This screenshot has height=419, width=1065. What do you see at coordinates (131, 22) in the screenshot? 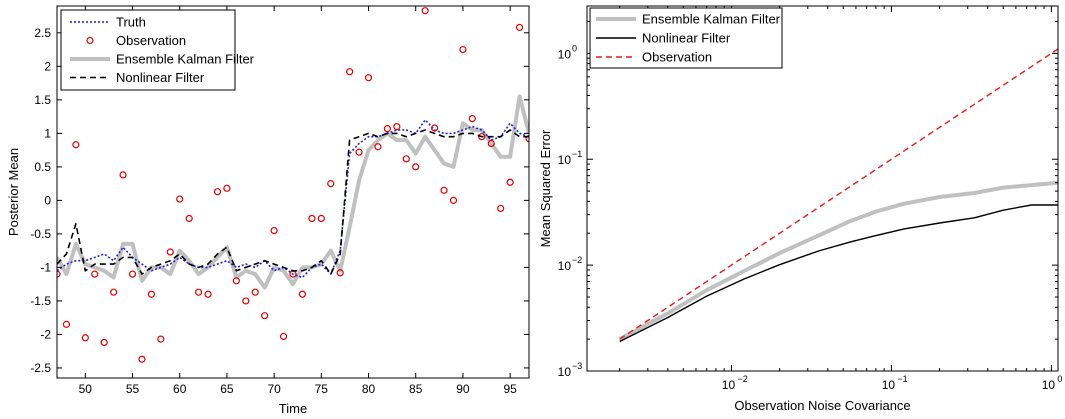
I see `legend-label: Truth` at bounding box center [131, 22].